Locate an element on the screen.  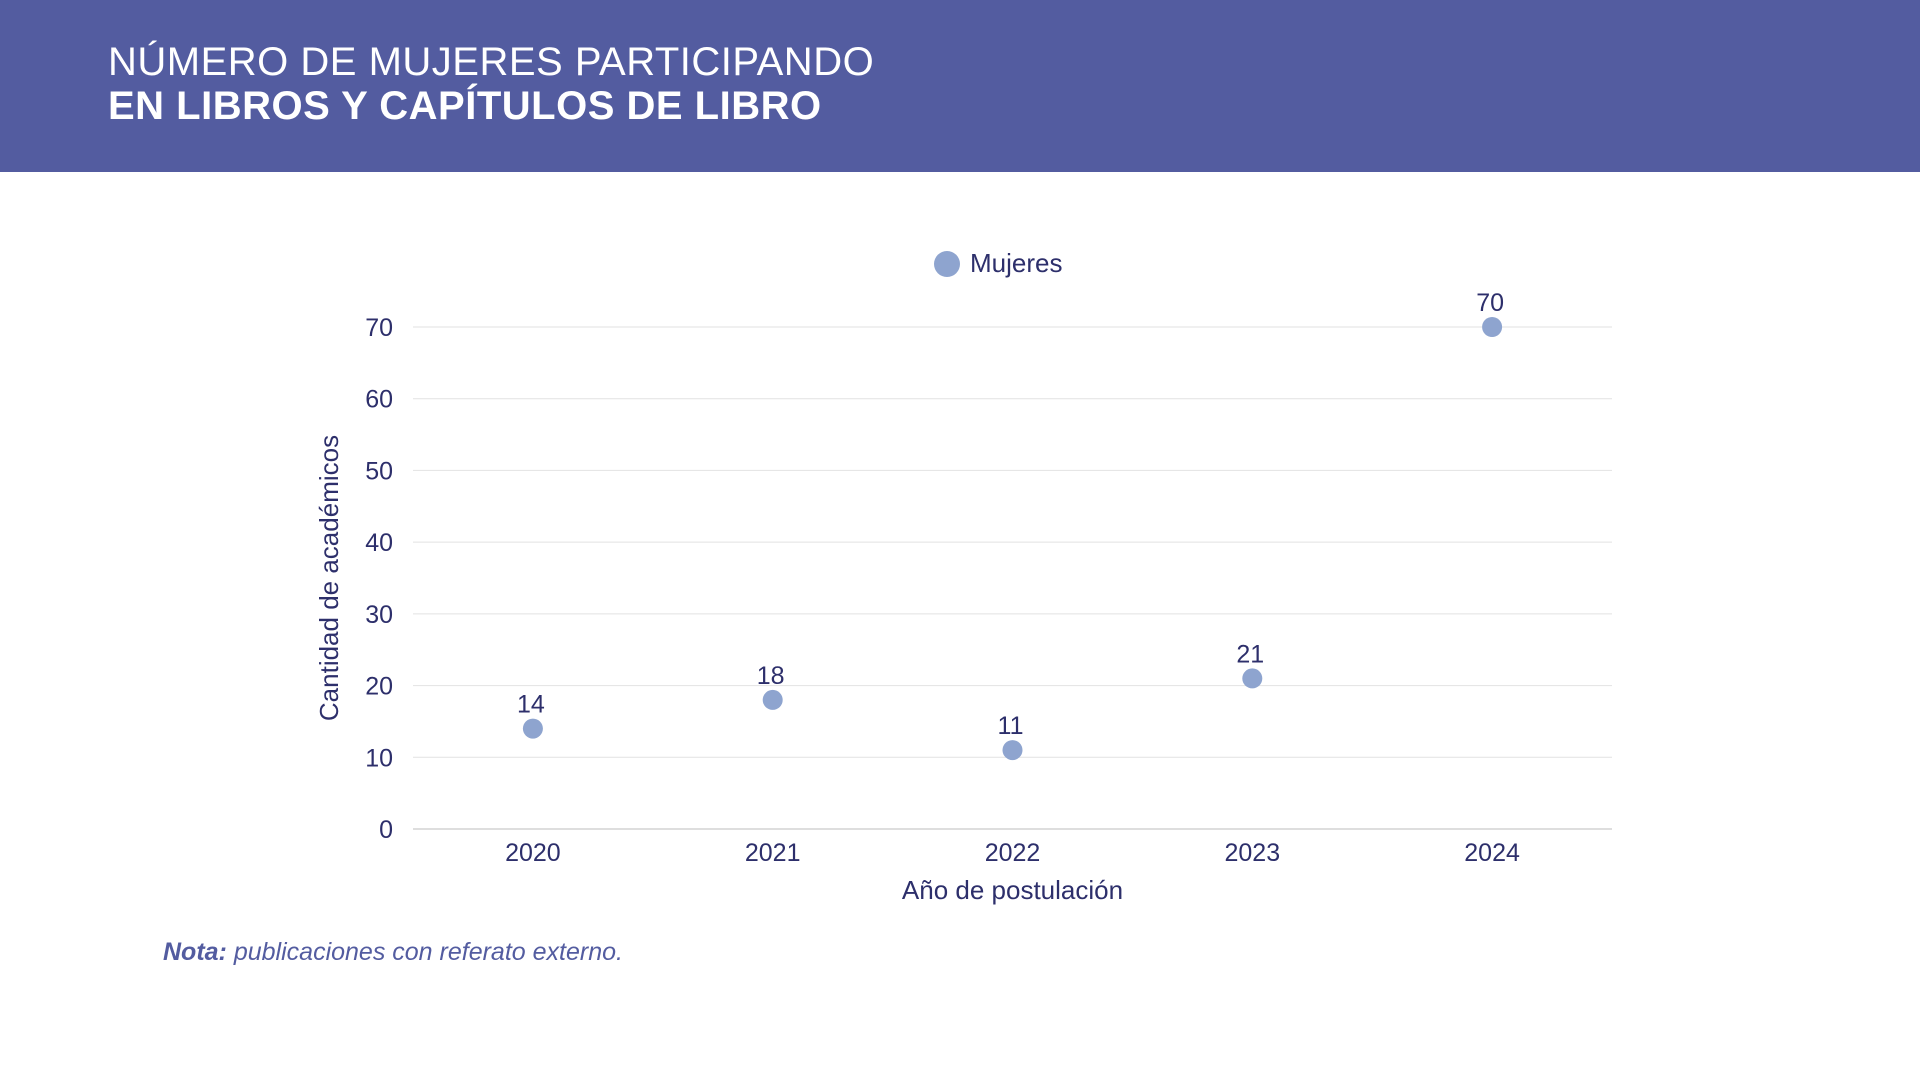
data-label: 14 is located at coordinates (531, 705).